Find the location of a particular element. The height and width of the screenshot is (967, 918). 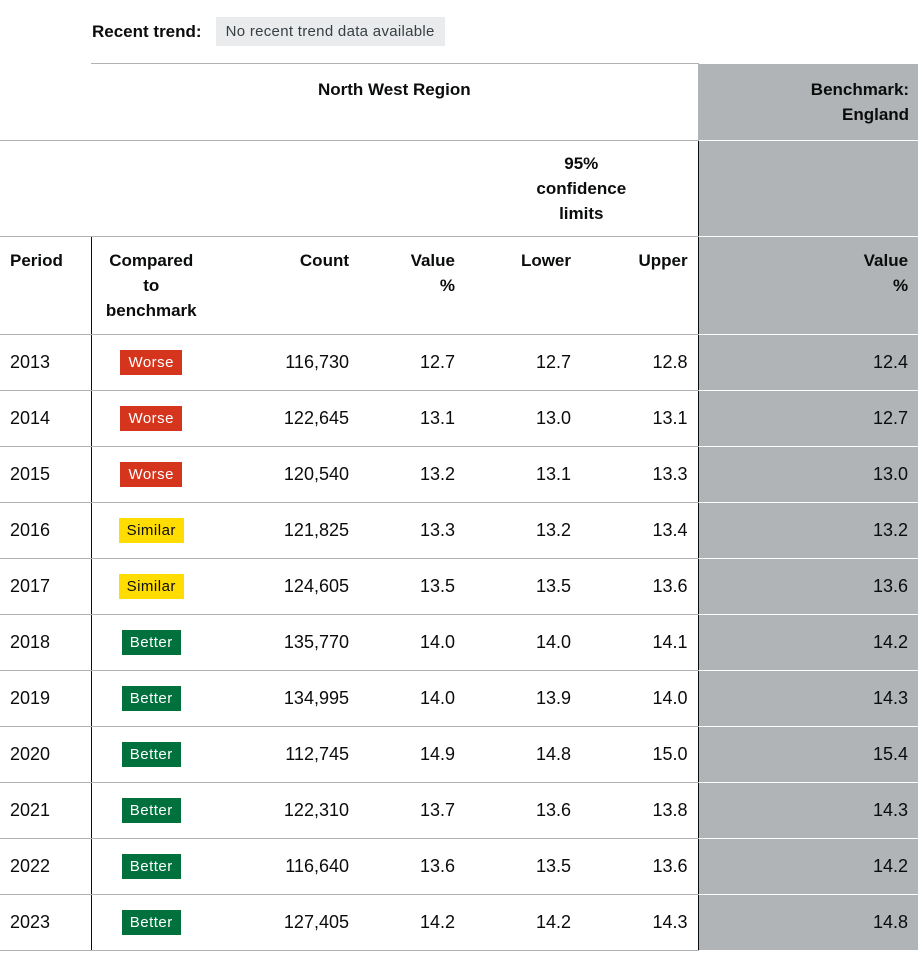

col-compared-line3: benchmark is located at coordinates (151, 310).